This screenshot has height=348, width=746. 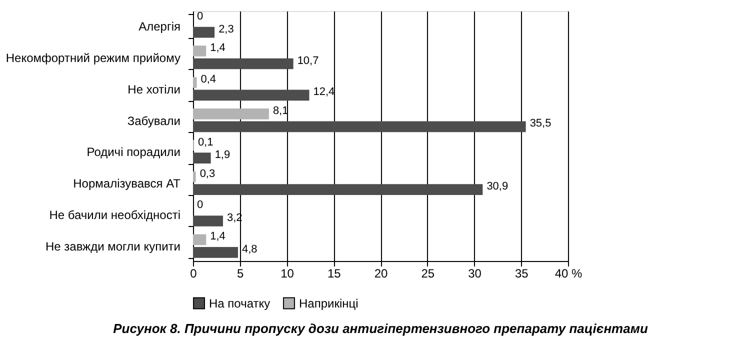 What do you see at coordinates (324, 92) in the screenshot?
I see `data-label: 12,4` at bounding box center [324, 92].